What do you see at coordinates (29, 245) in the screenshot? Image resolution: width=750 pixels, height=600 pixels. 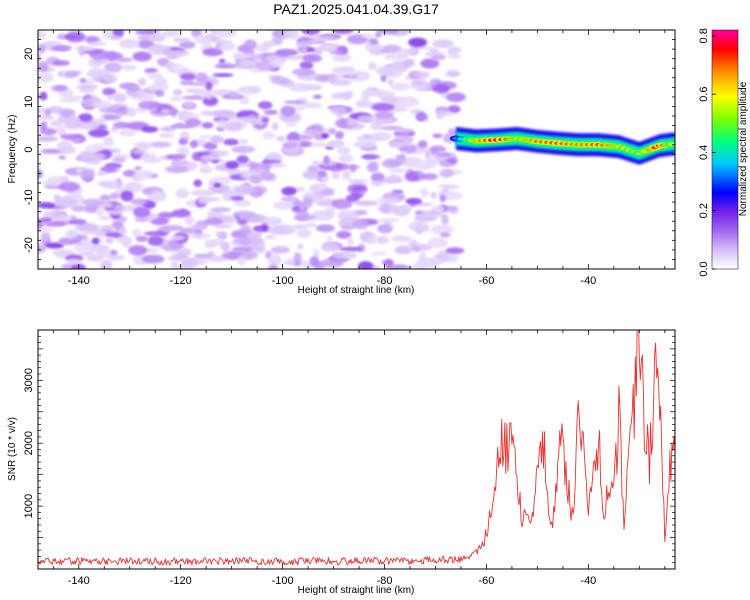 I see `y-tick-label: -20` at bounding box center [29, 245].